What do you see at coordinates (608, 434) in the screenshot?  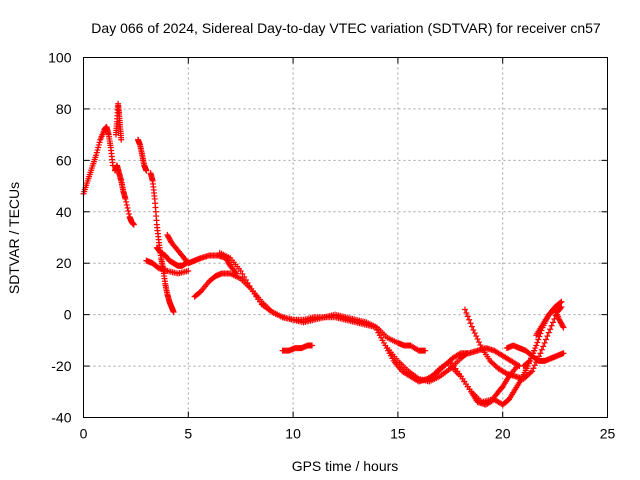 I see `x-tick-label: 25` at bounding box center [608, 434].